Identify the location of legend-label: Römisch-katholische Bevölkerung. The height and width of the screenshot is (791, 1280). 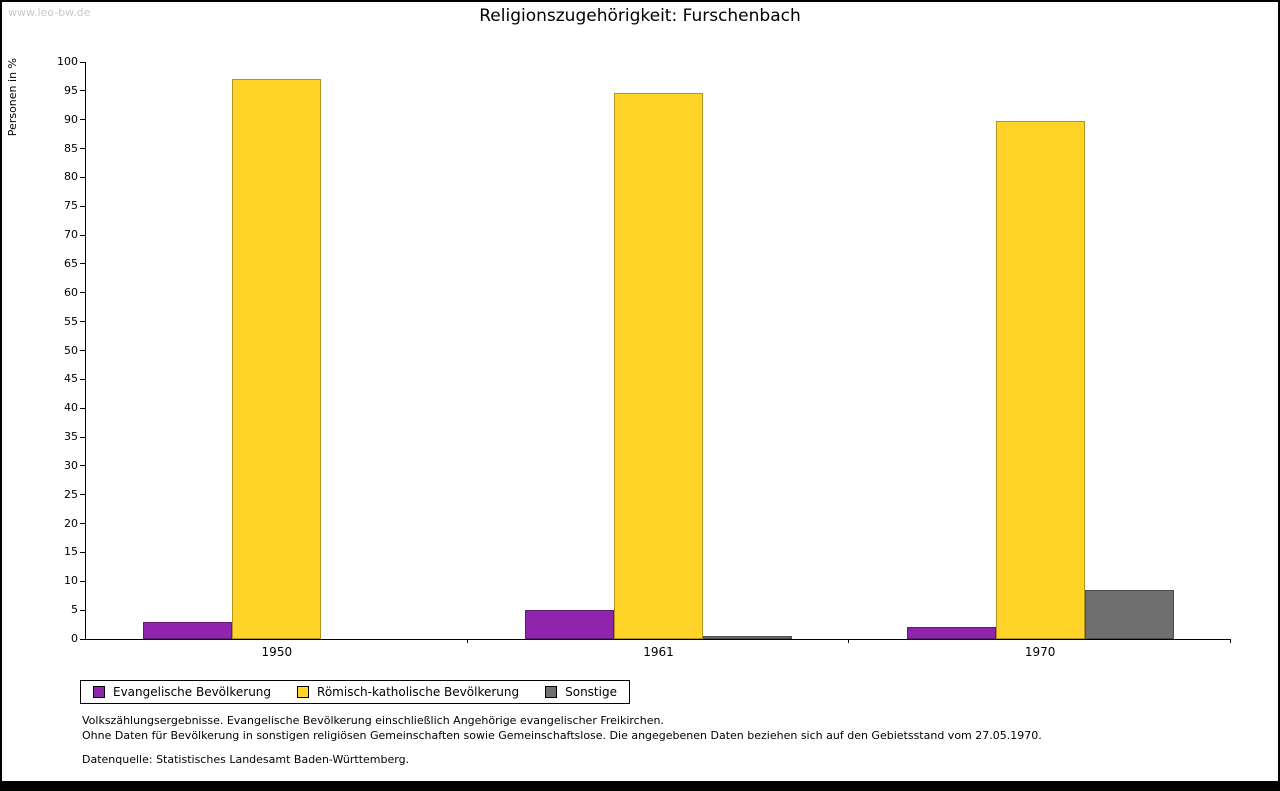
(418, 692).